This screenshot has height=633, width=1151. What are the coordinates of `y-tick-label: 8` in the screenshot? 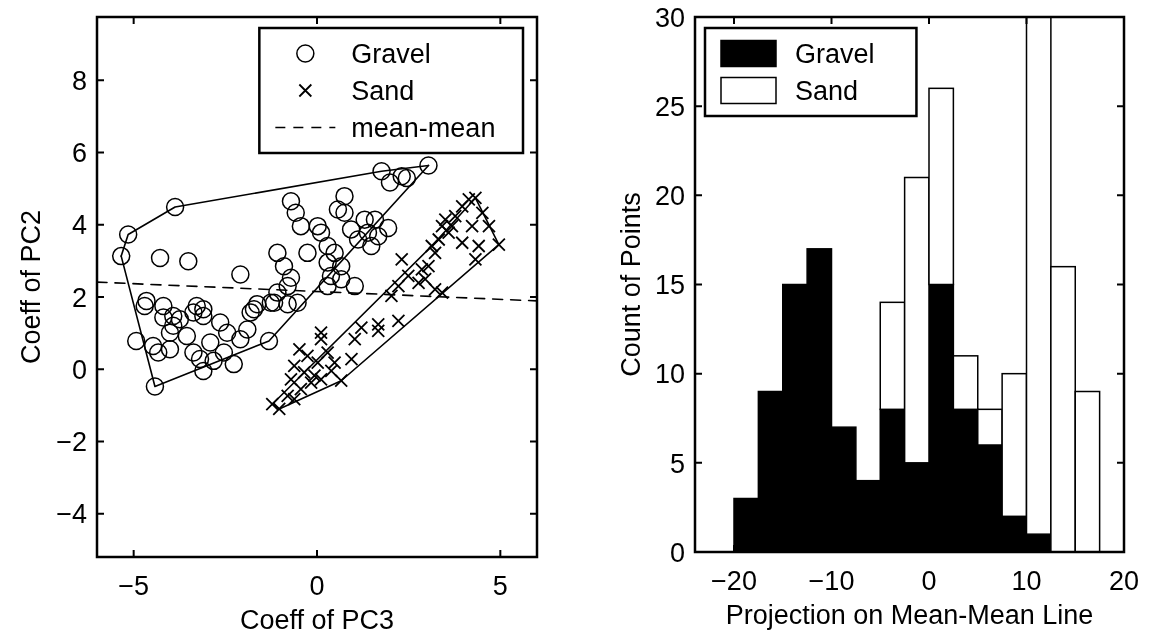 It's located at (79, 80).